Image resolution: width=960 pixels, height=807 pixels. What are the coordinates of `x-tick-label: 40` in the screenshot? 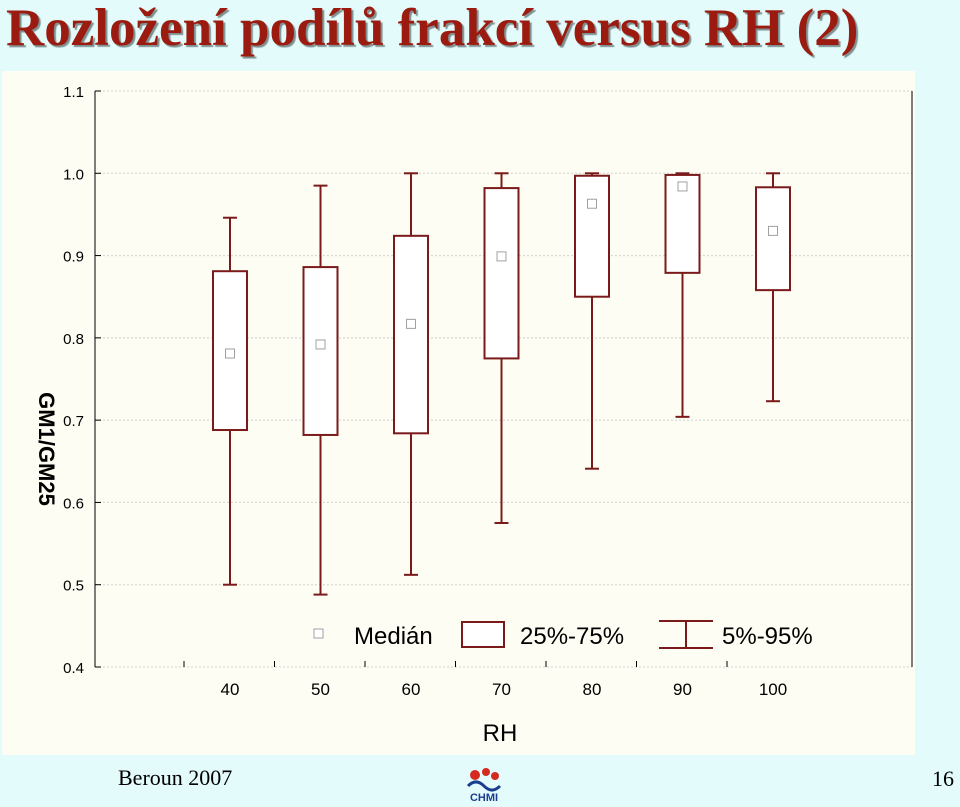 It's located at (230, 689).